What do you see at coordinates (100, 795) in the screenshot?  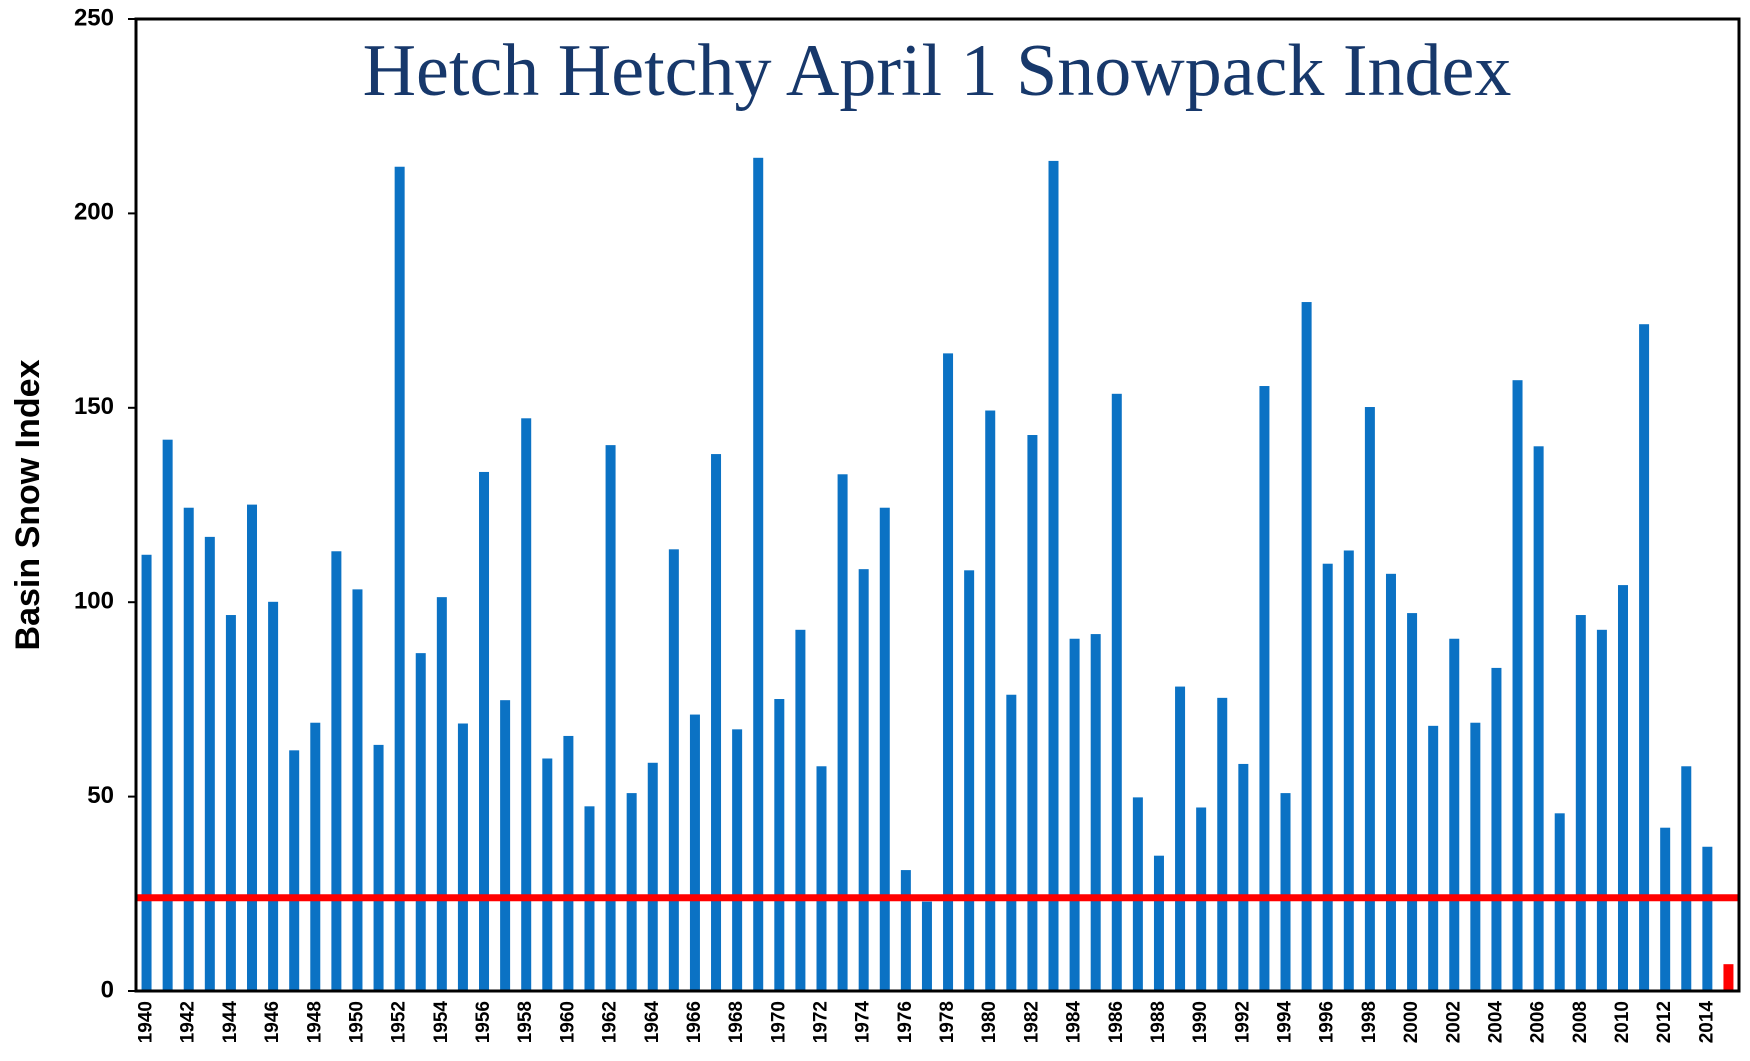 I see `y-tick-label: 50` at bounding box center [100, 795].